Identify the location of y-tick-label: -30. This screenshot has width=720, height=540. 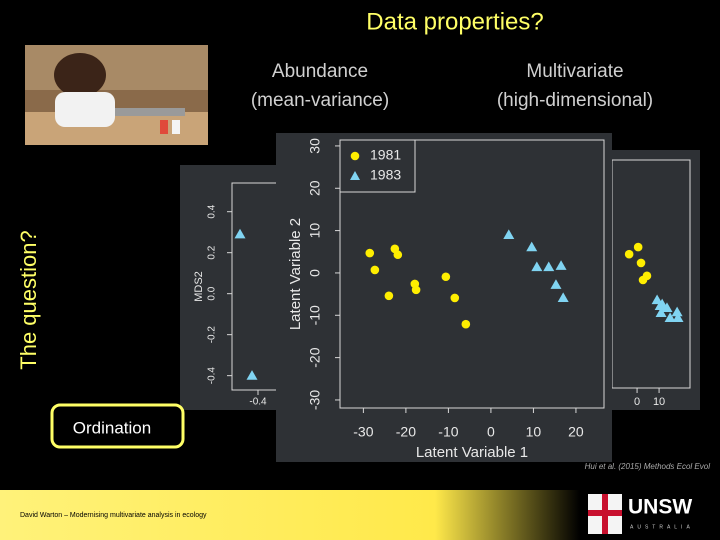
(315, 400).